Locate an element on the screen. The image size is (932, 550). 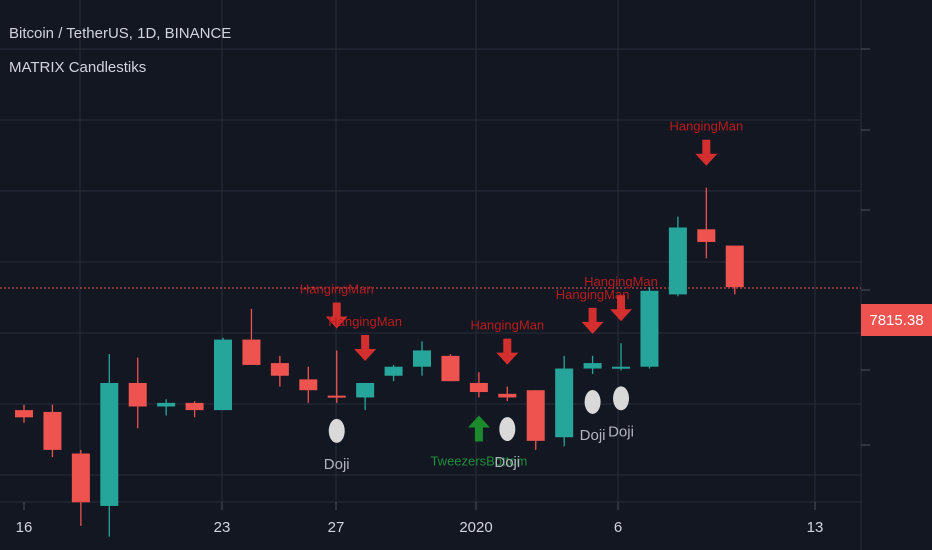
pattern-label: TweezersBottom is located at coordinates (478, 460).